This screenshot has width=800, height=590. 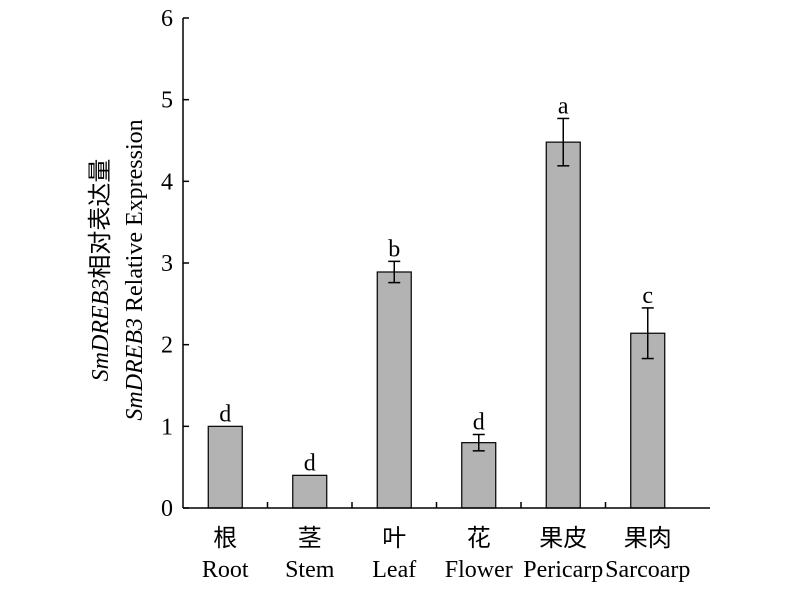 I want to click on y-tick-label: 3, so click(x=167, y=264).